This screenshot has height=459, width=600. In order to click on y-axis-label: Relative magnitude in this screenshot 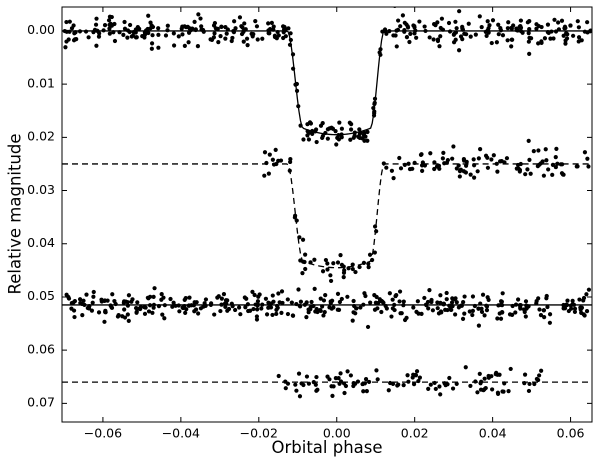, I will do `click(15, 214)`.